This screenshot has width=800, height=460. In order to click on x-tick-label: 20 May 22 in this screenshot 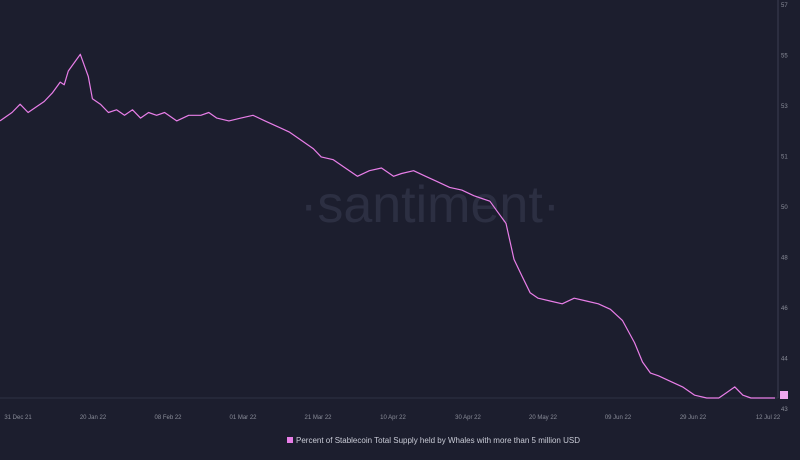, I will do `click(543, 418)`.